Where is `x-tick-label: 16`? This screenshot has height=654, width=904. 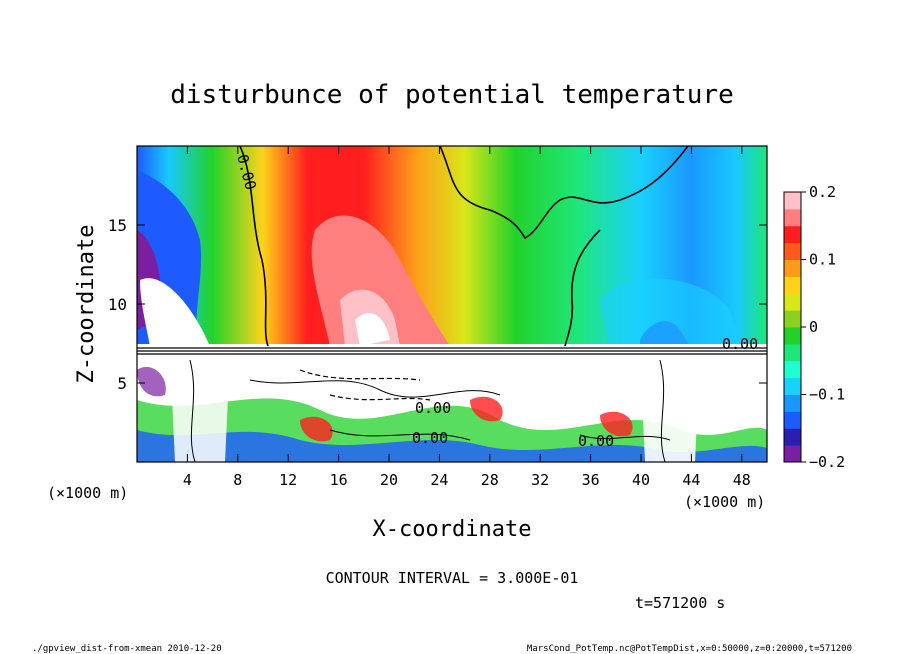 x-tick-label: 16 is located at coordinates (339, 480).